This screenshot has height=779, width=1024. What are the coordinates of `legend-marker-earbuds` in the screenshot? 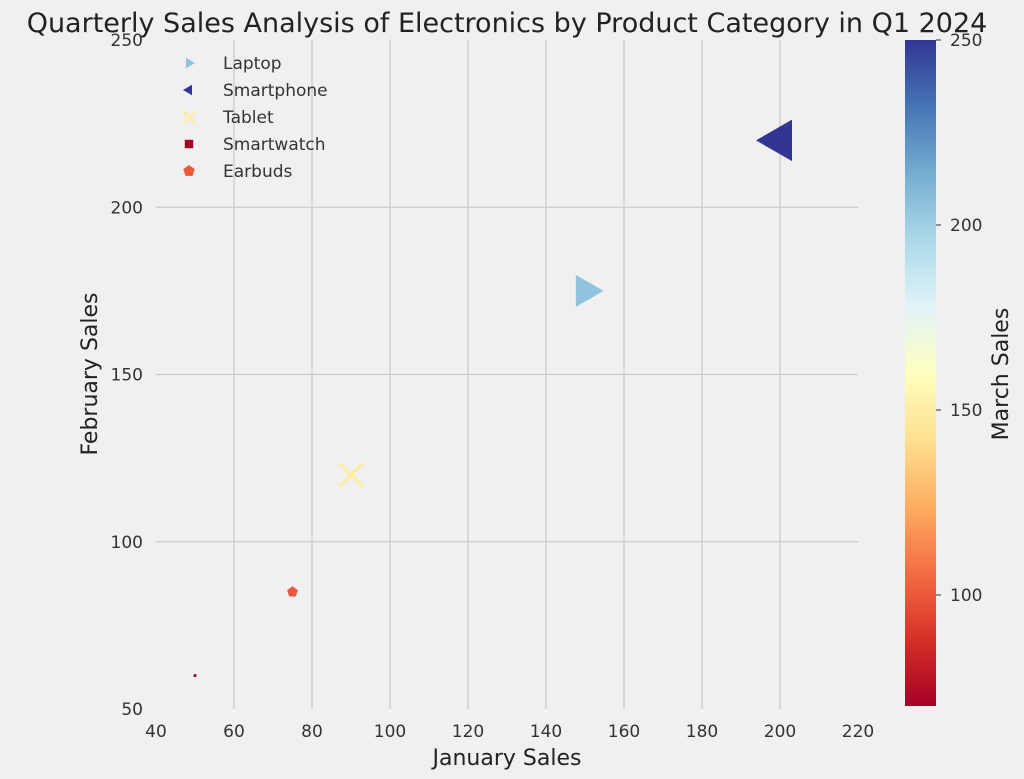 It's located at (189, 170).